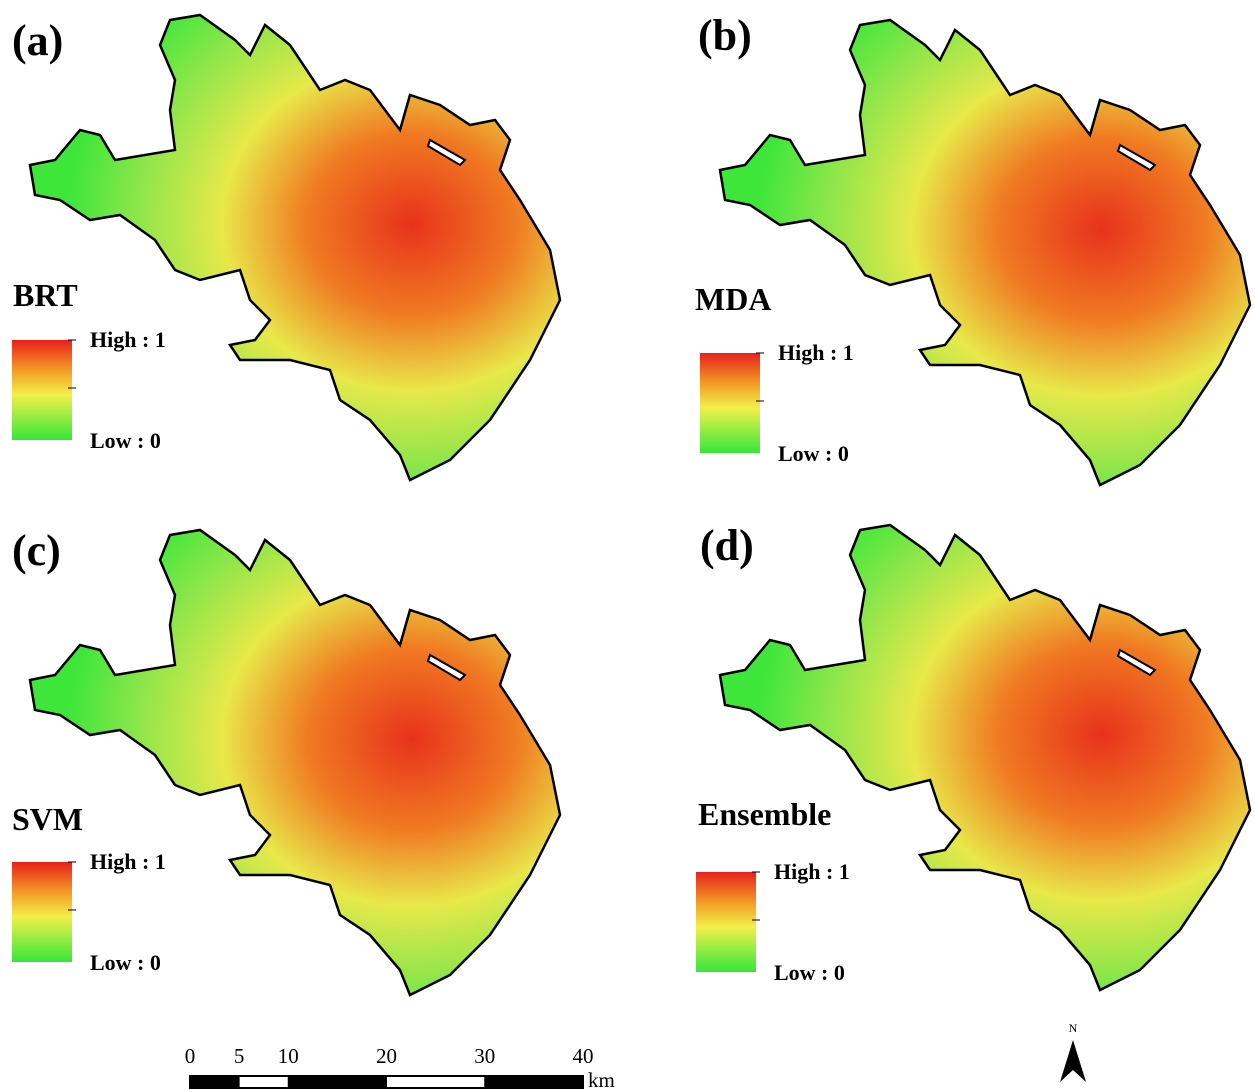 This screenshot has width=1255, height=1090. Describe the element at coordinates (288, 1056) in the screenshot. I see `scale-tick-label: 10` at that location.